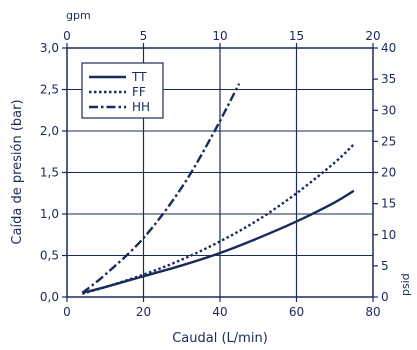 This screenshot has height=350, width=417. I want to click on y-tick-label: 1,0, so click(49, 214).